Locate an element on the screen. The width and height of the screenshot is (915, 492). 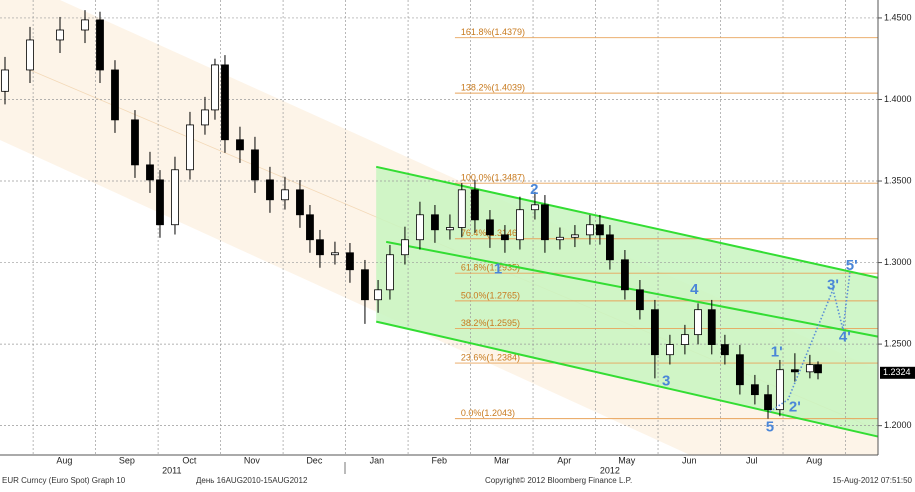
last-price-box is located at coordinates (897, 372).